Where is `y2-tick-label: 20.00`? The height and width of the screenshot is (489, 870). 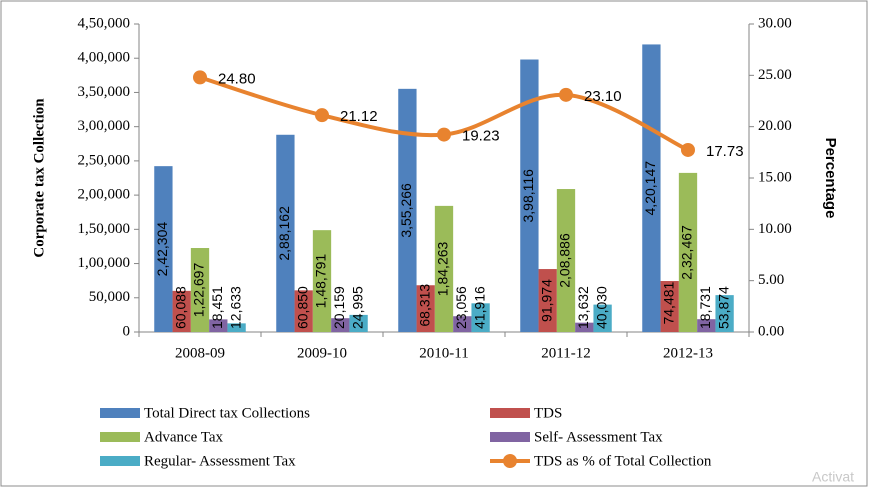
y2-tick-label: 20.00 is located at coordinates (775, 126).